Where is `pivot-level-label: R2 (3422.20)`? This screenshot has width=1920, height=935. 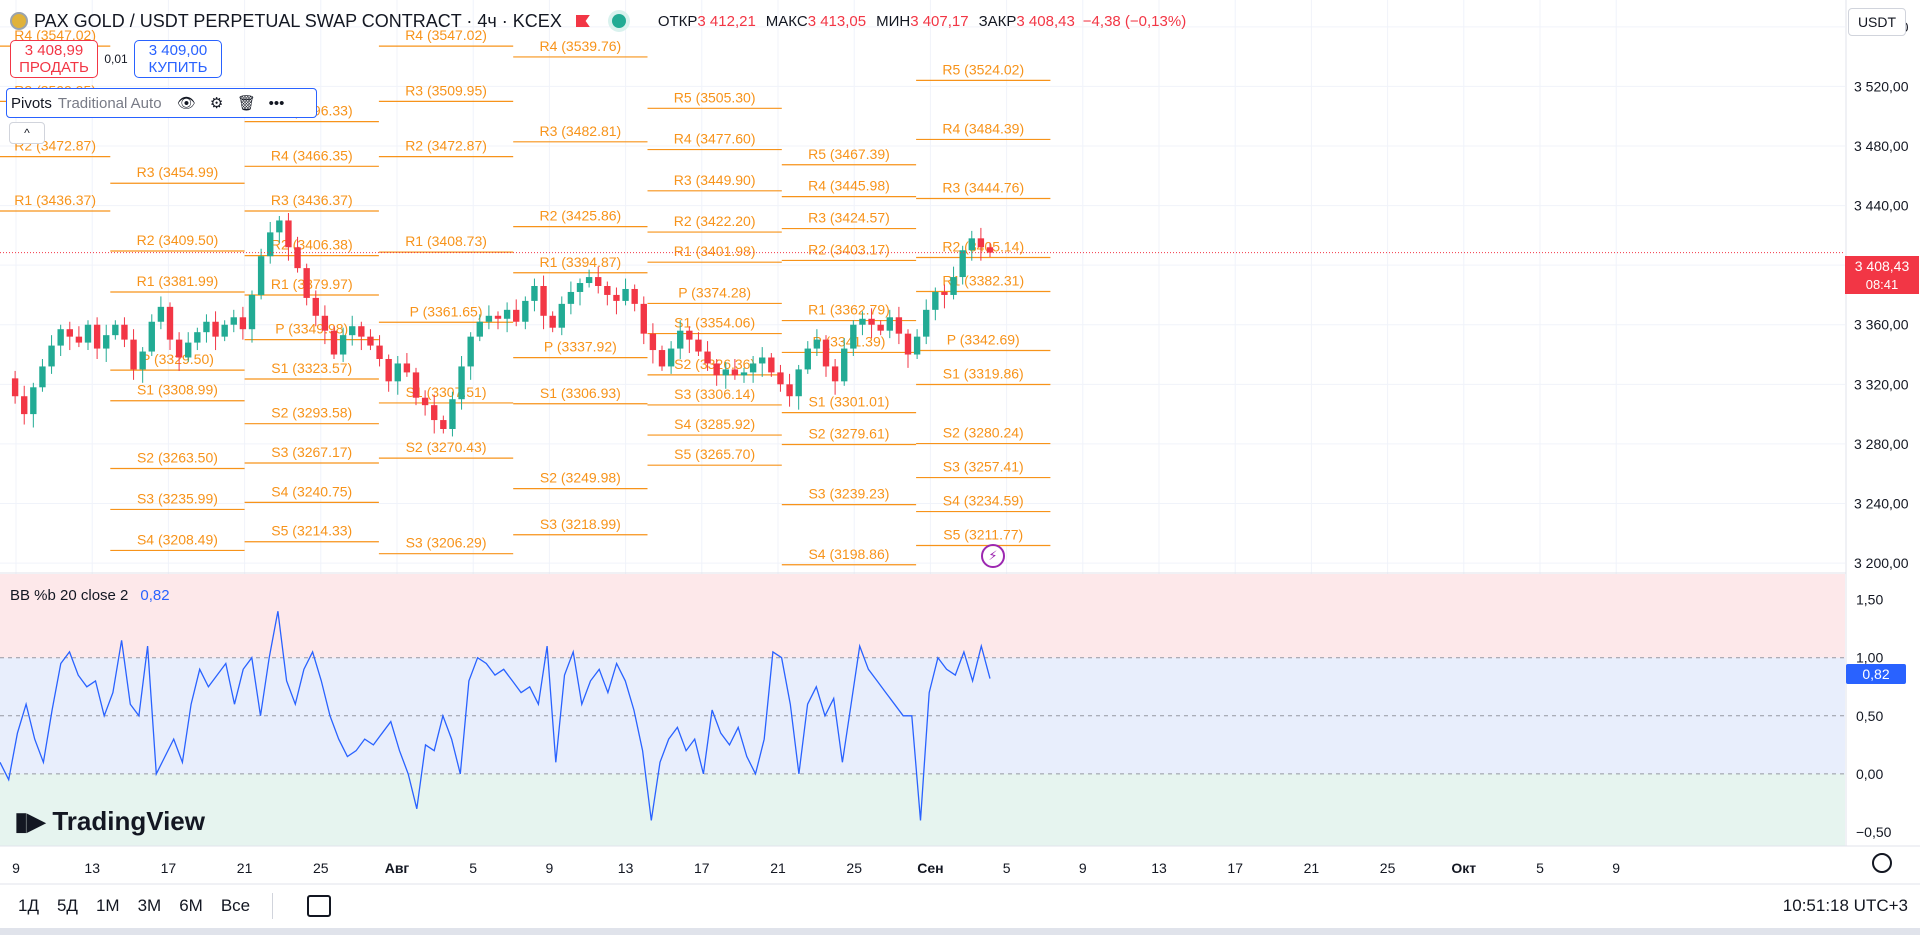
pivot-level-label: R2 (3422.20) is located at coordinates (715, 221).